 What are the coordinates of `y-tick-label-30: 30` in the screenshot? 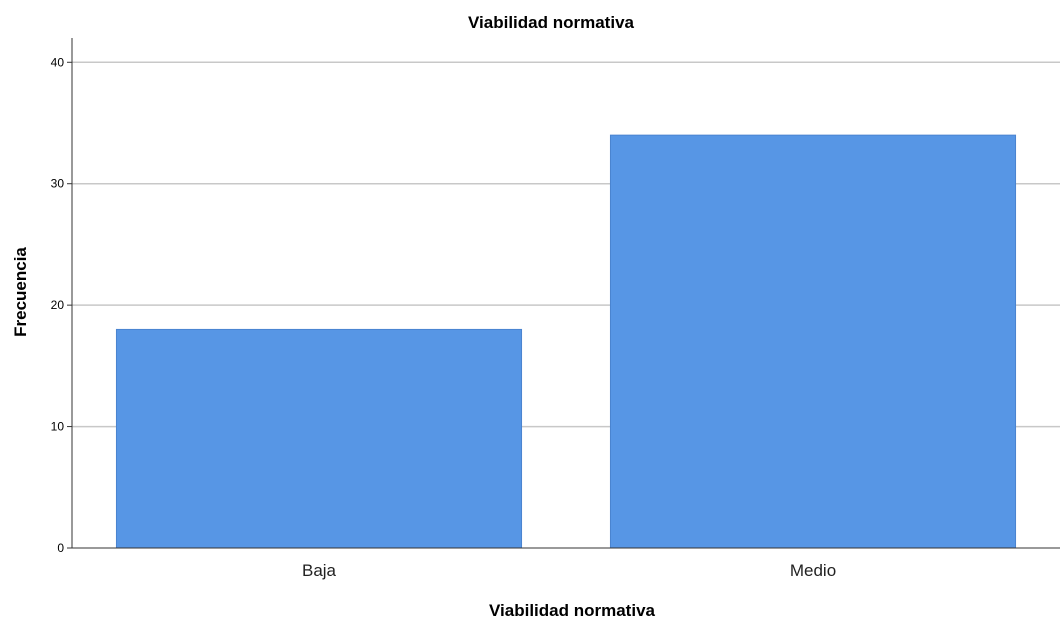 It's located at (58, 184).